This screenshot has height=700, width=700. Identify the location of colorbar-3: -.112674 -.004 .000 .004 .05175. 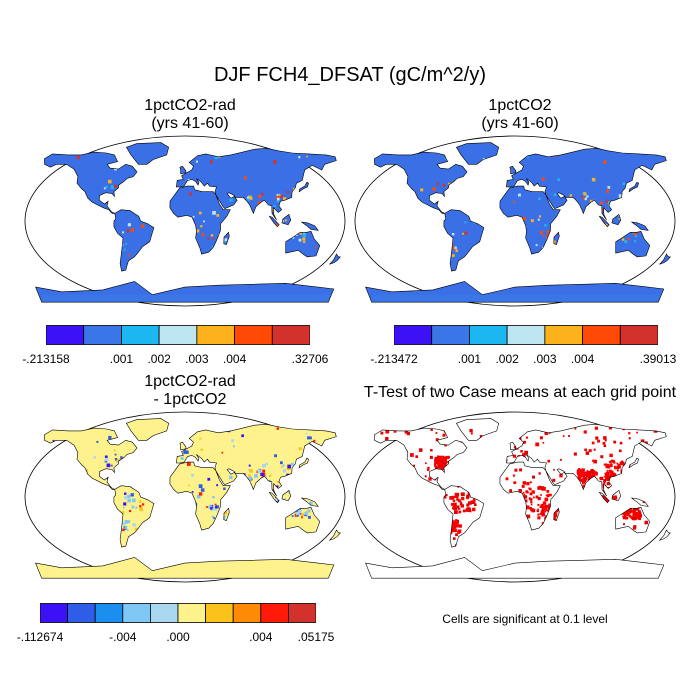
(176, 624).